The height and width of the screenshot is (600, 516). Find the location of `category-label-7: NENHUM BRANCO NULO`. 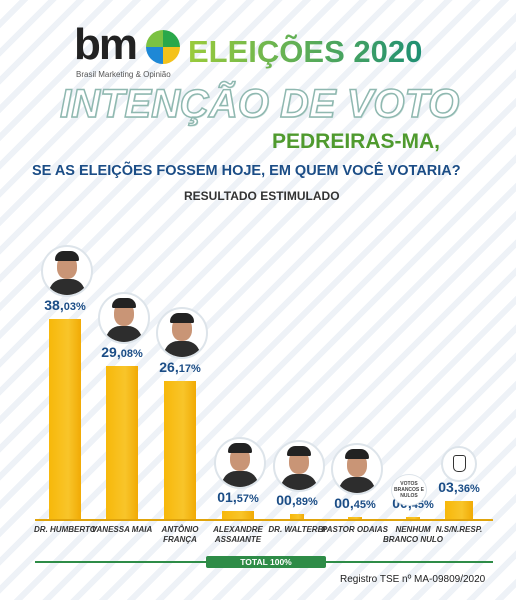

category-label-7: NENHUM BRANCO NULO is located at coordinates (413, 534).